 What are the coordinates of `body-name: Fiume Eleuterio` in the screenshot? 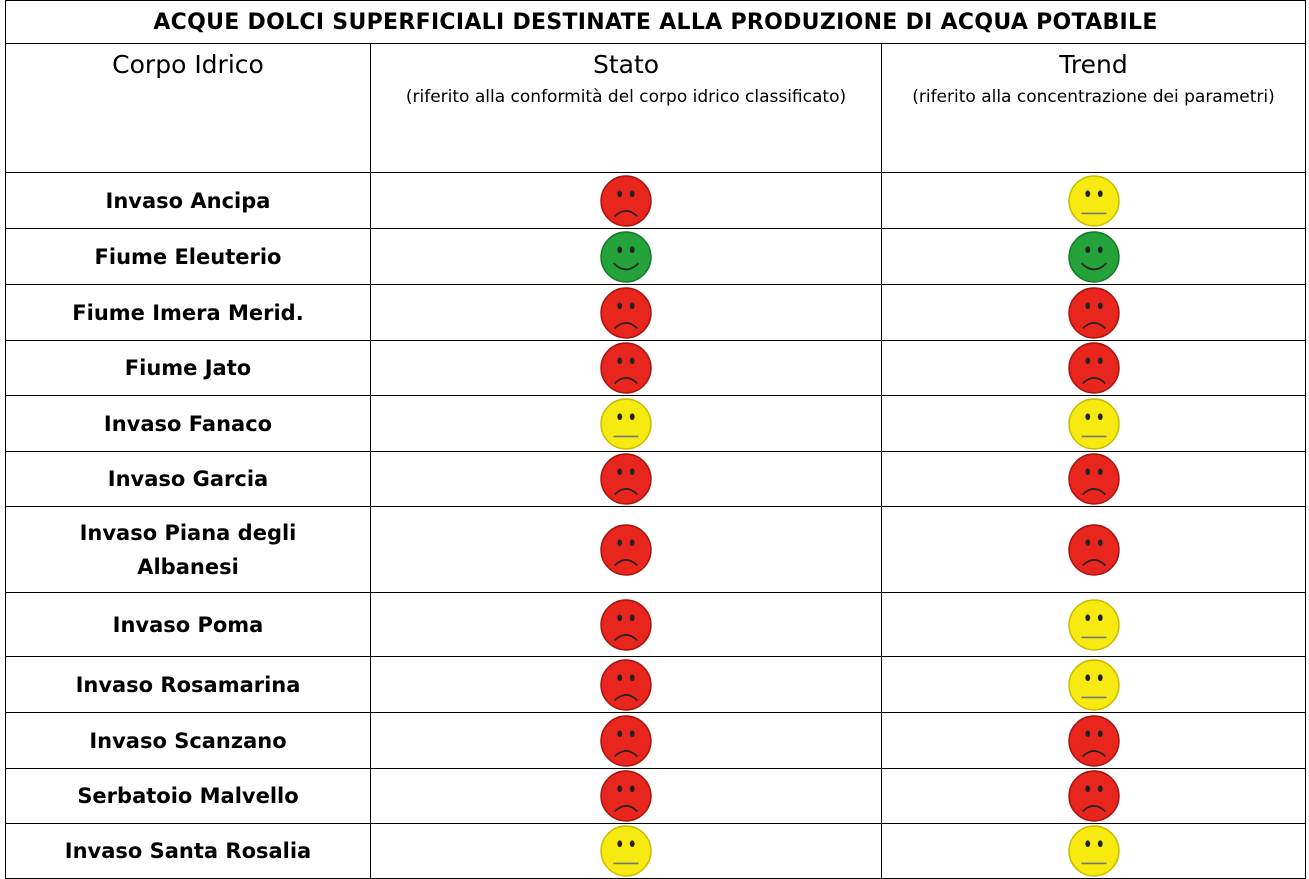 It's located at (188, 256).